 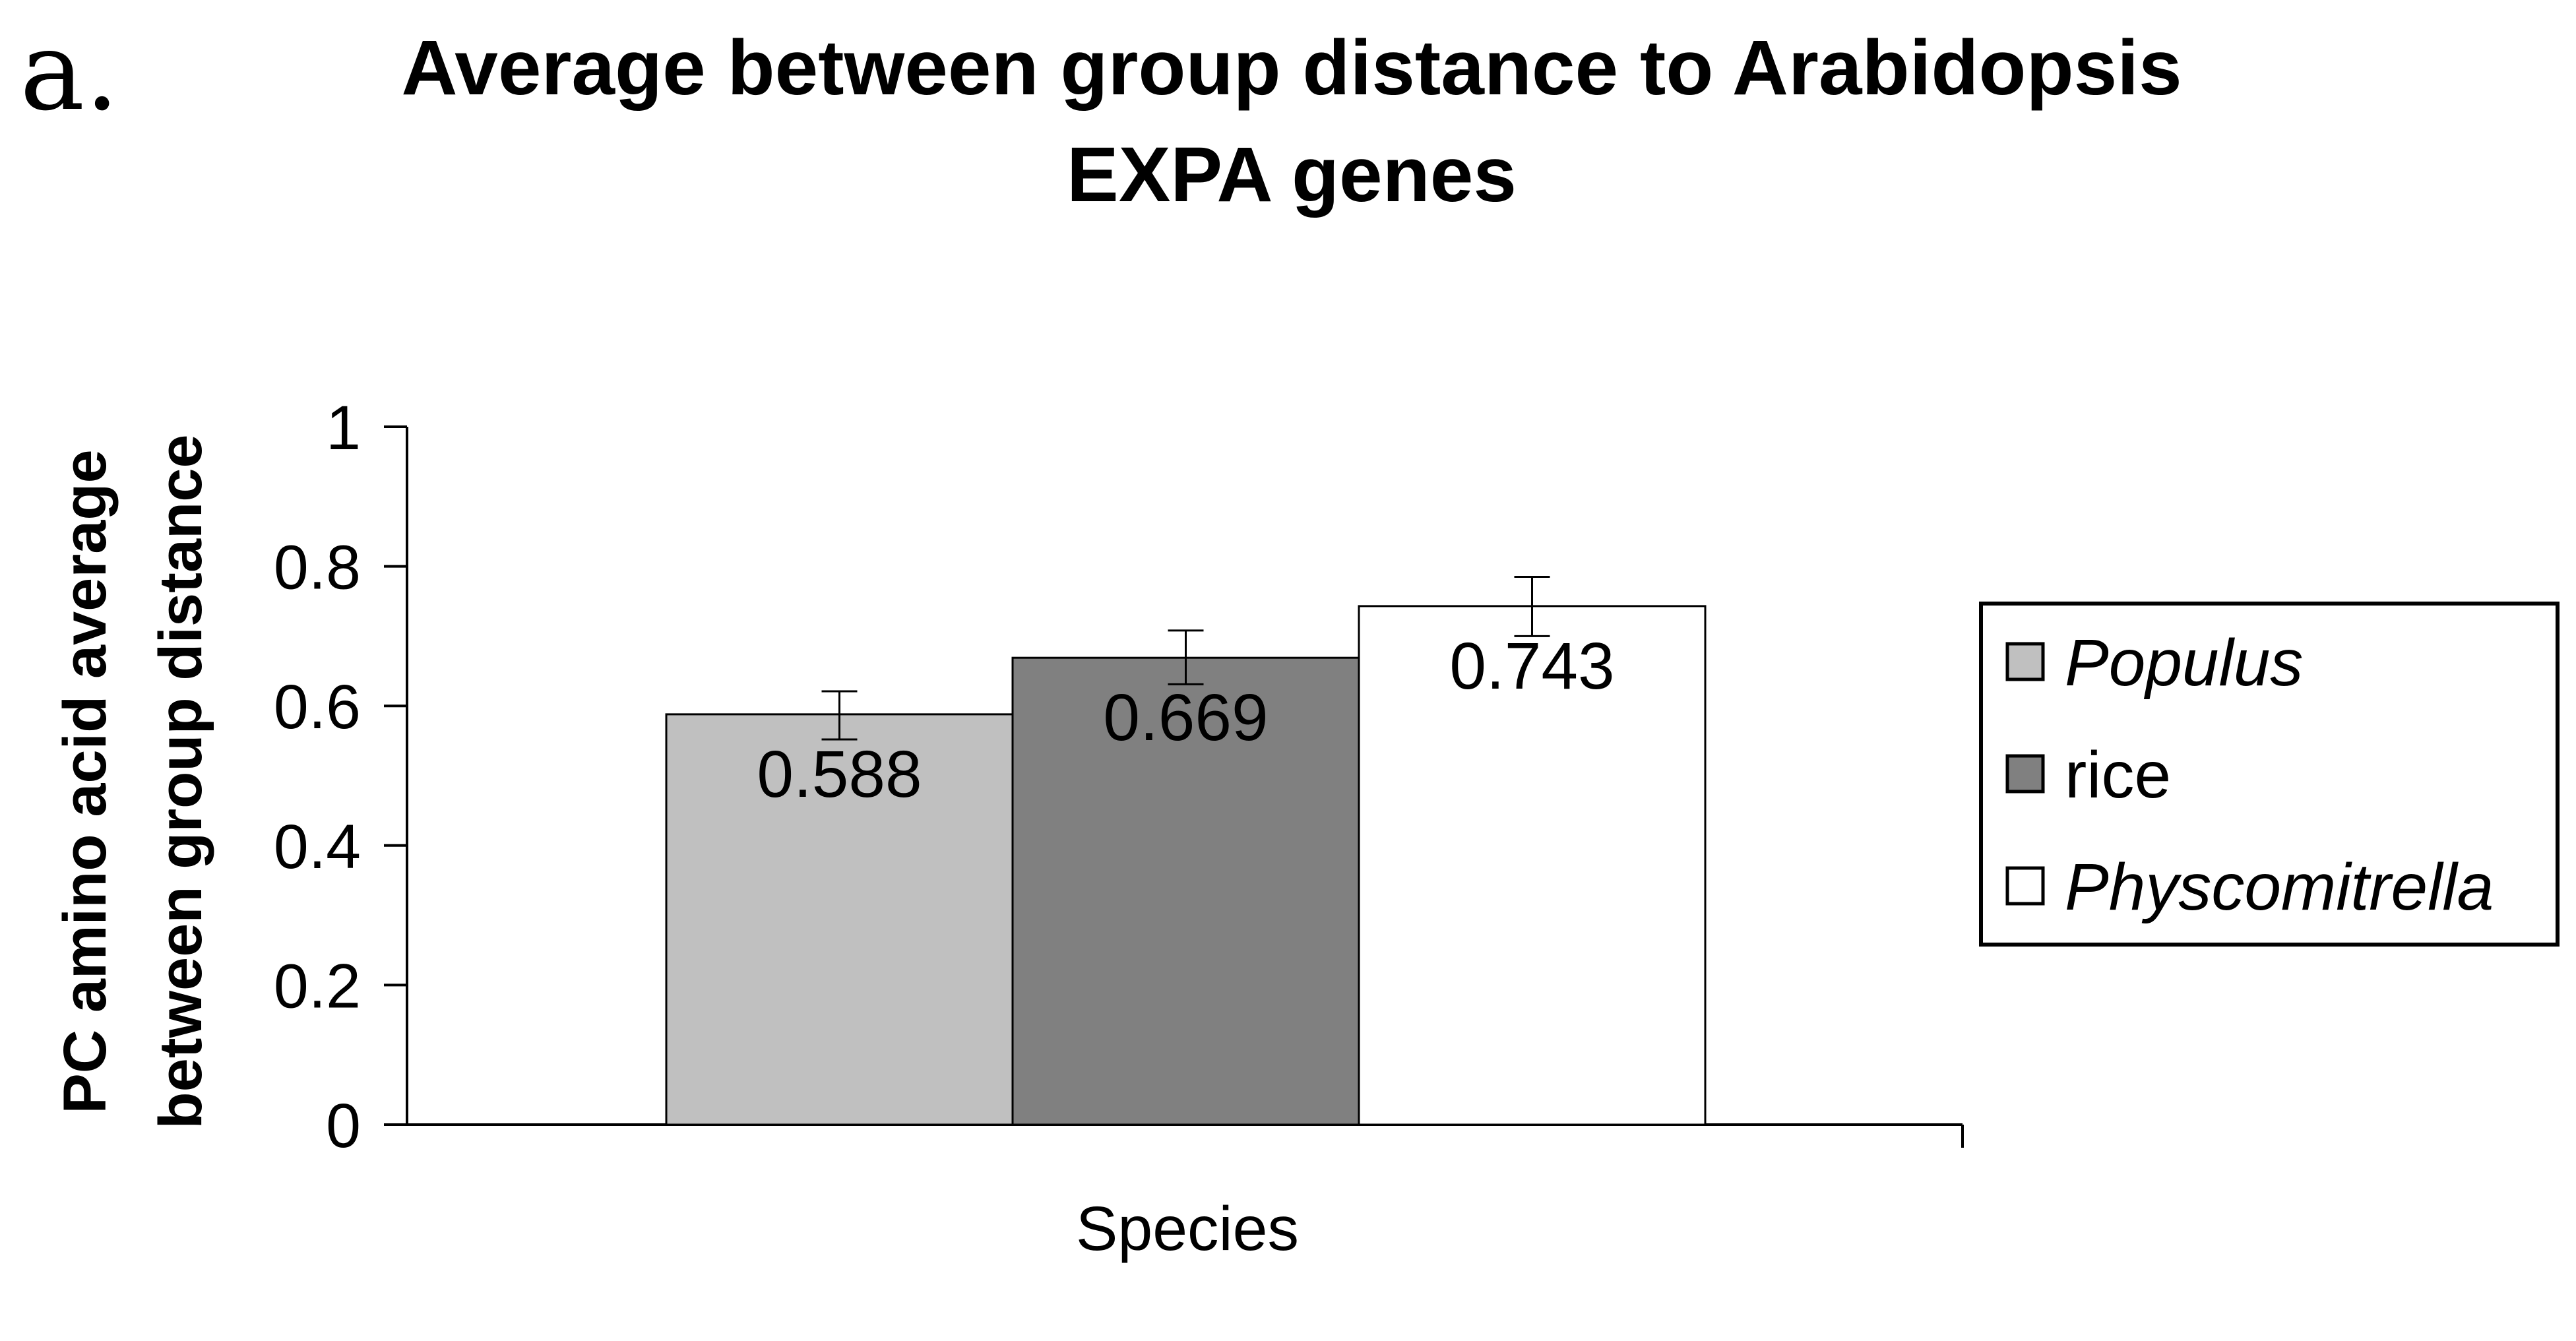 I want to click on bar-rice, so click(x=1185, y=891).